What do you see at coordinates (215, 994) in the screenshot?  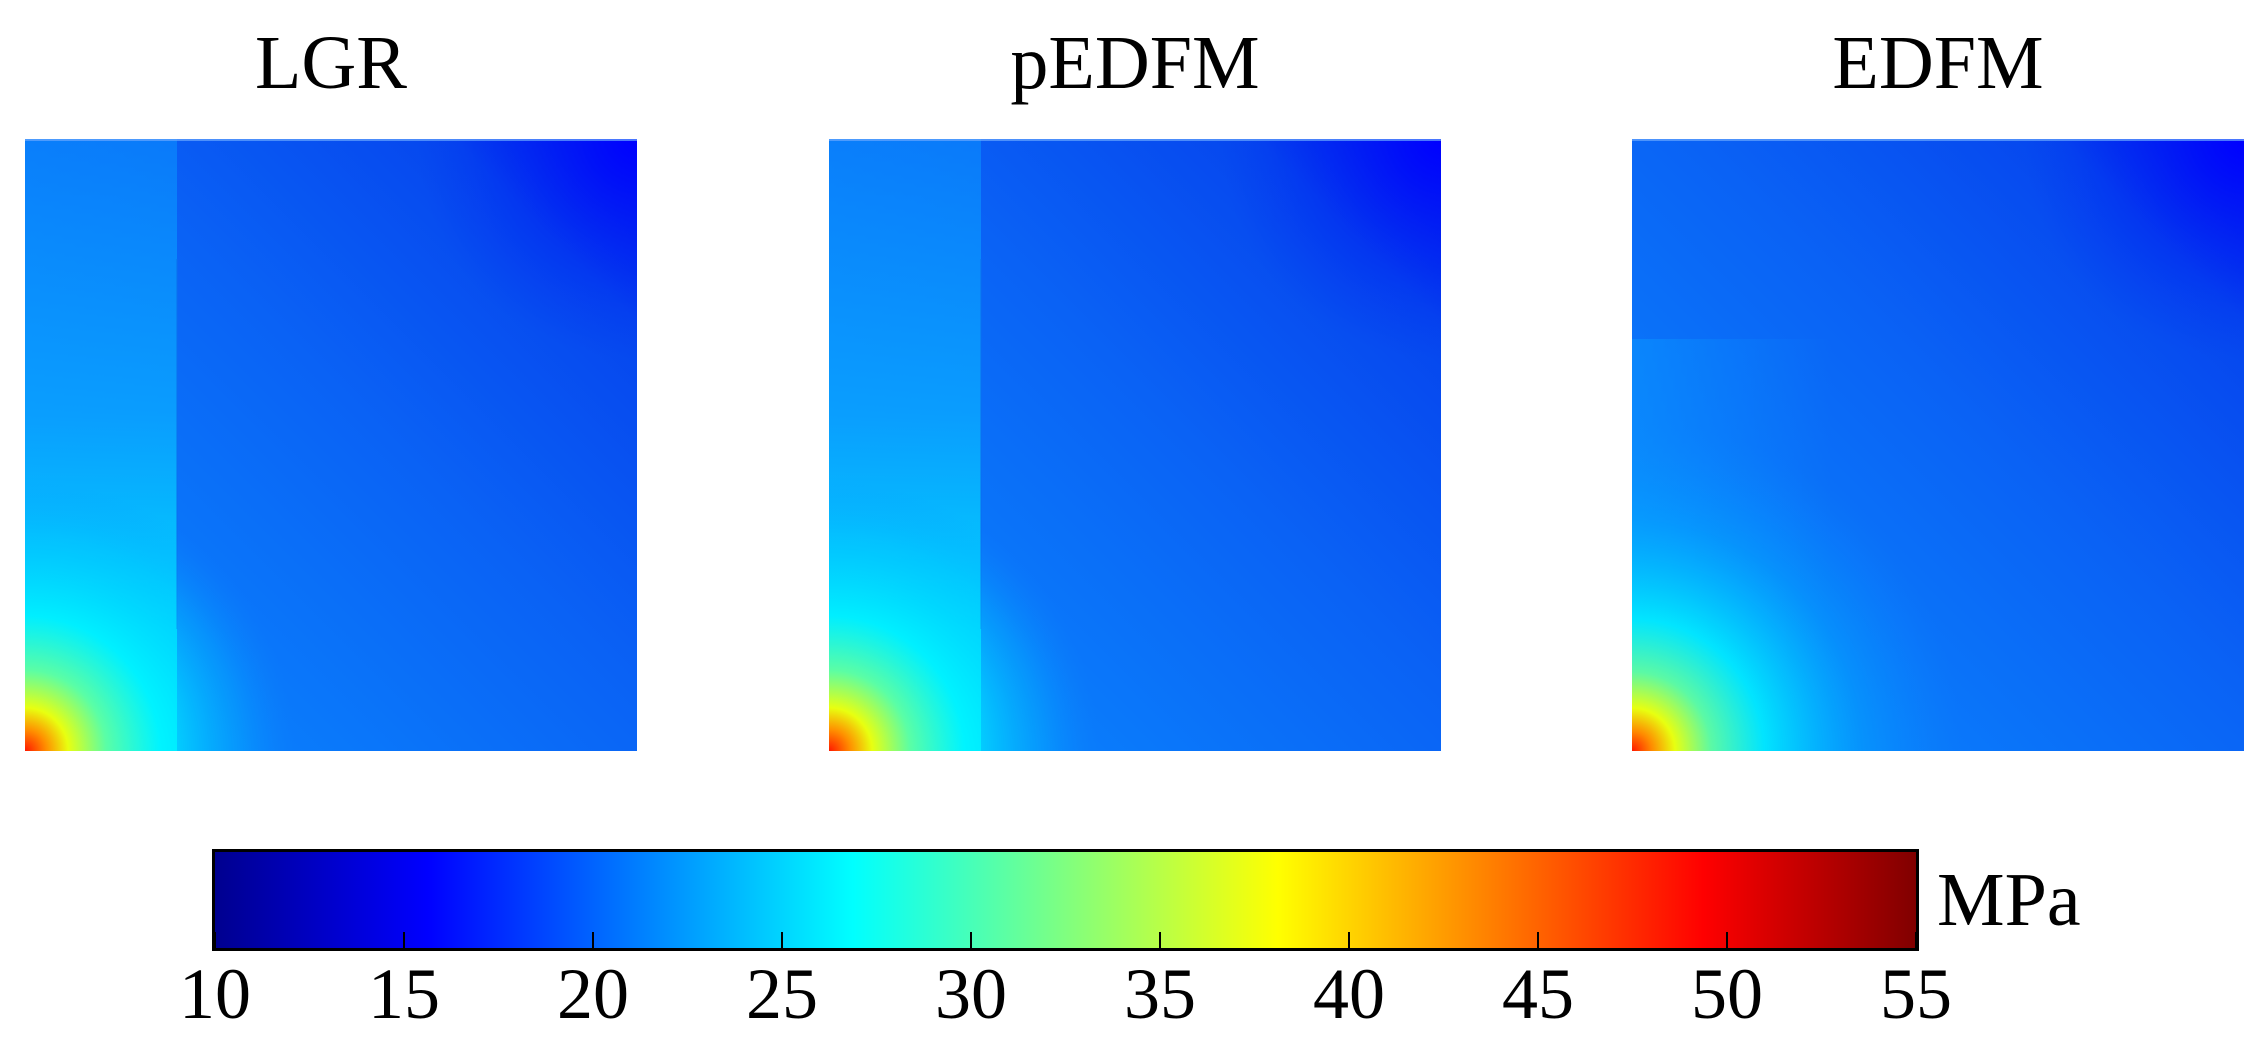 I see `colorbar-tick-label: 10` at bounding box center [215, 994].